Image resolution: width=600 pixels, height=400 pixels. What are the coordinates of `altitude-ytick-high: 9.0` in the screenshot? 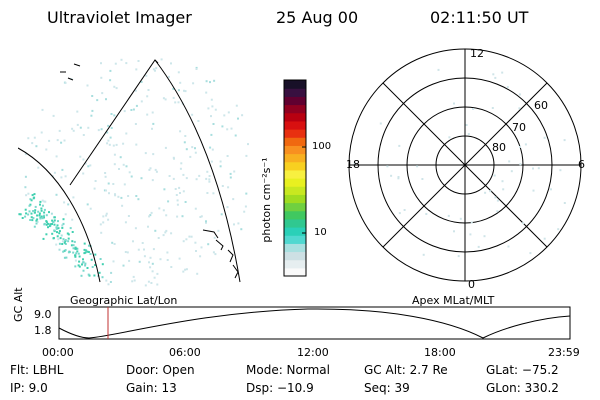 It's located at (43, 314).